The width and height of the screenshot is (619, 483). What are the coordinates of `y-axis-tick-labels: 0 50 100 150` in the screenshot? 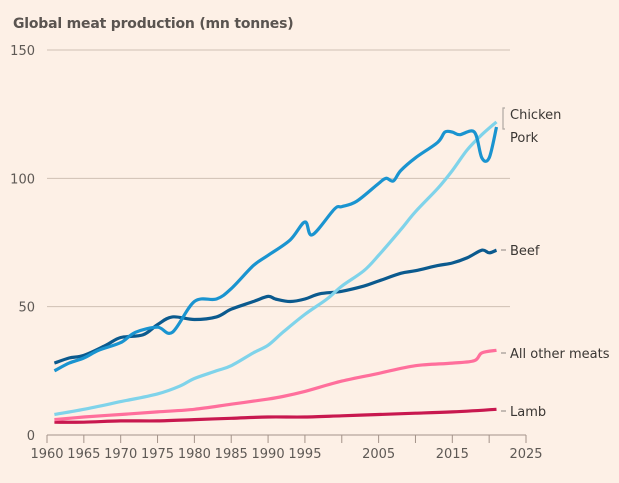 It's located at (22, 244).